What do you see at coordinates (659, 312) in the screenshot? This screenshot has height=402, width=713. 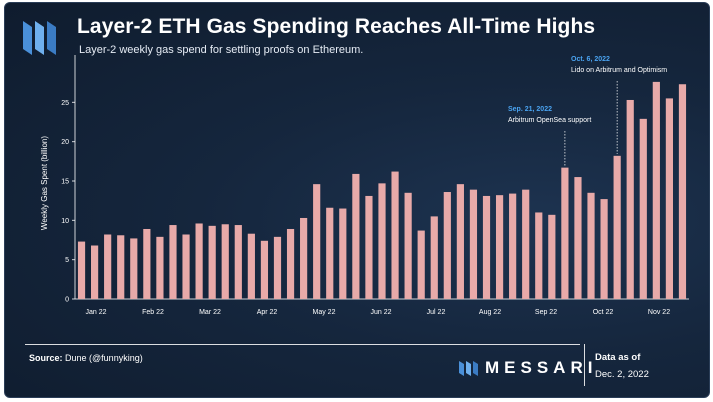 I see `x-tick-label: Nov 22` at bounding box center [659, 312].